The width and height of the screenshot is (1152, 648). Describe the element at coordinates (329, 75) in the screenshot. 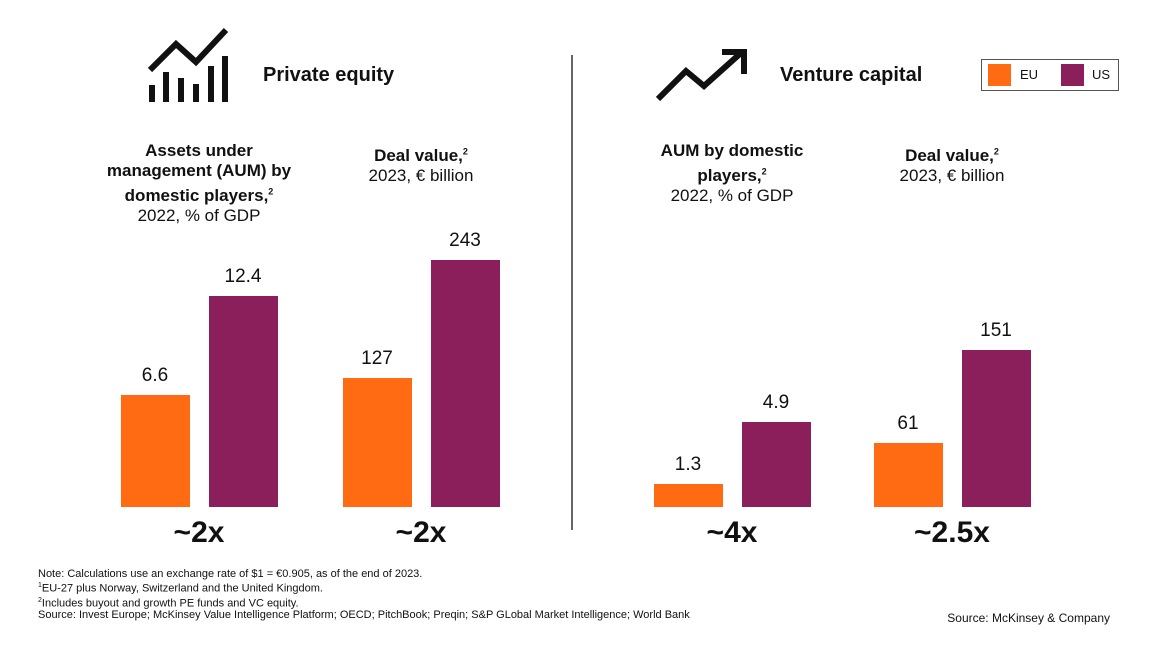

I see `section-title: Private equity` at that location.